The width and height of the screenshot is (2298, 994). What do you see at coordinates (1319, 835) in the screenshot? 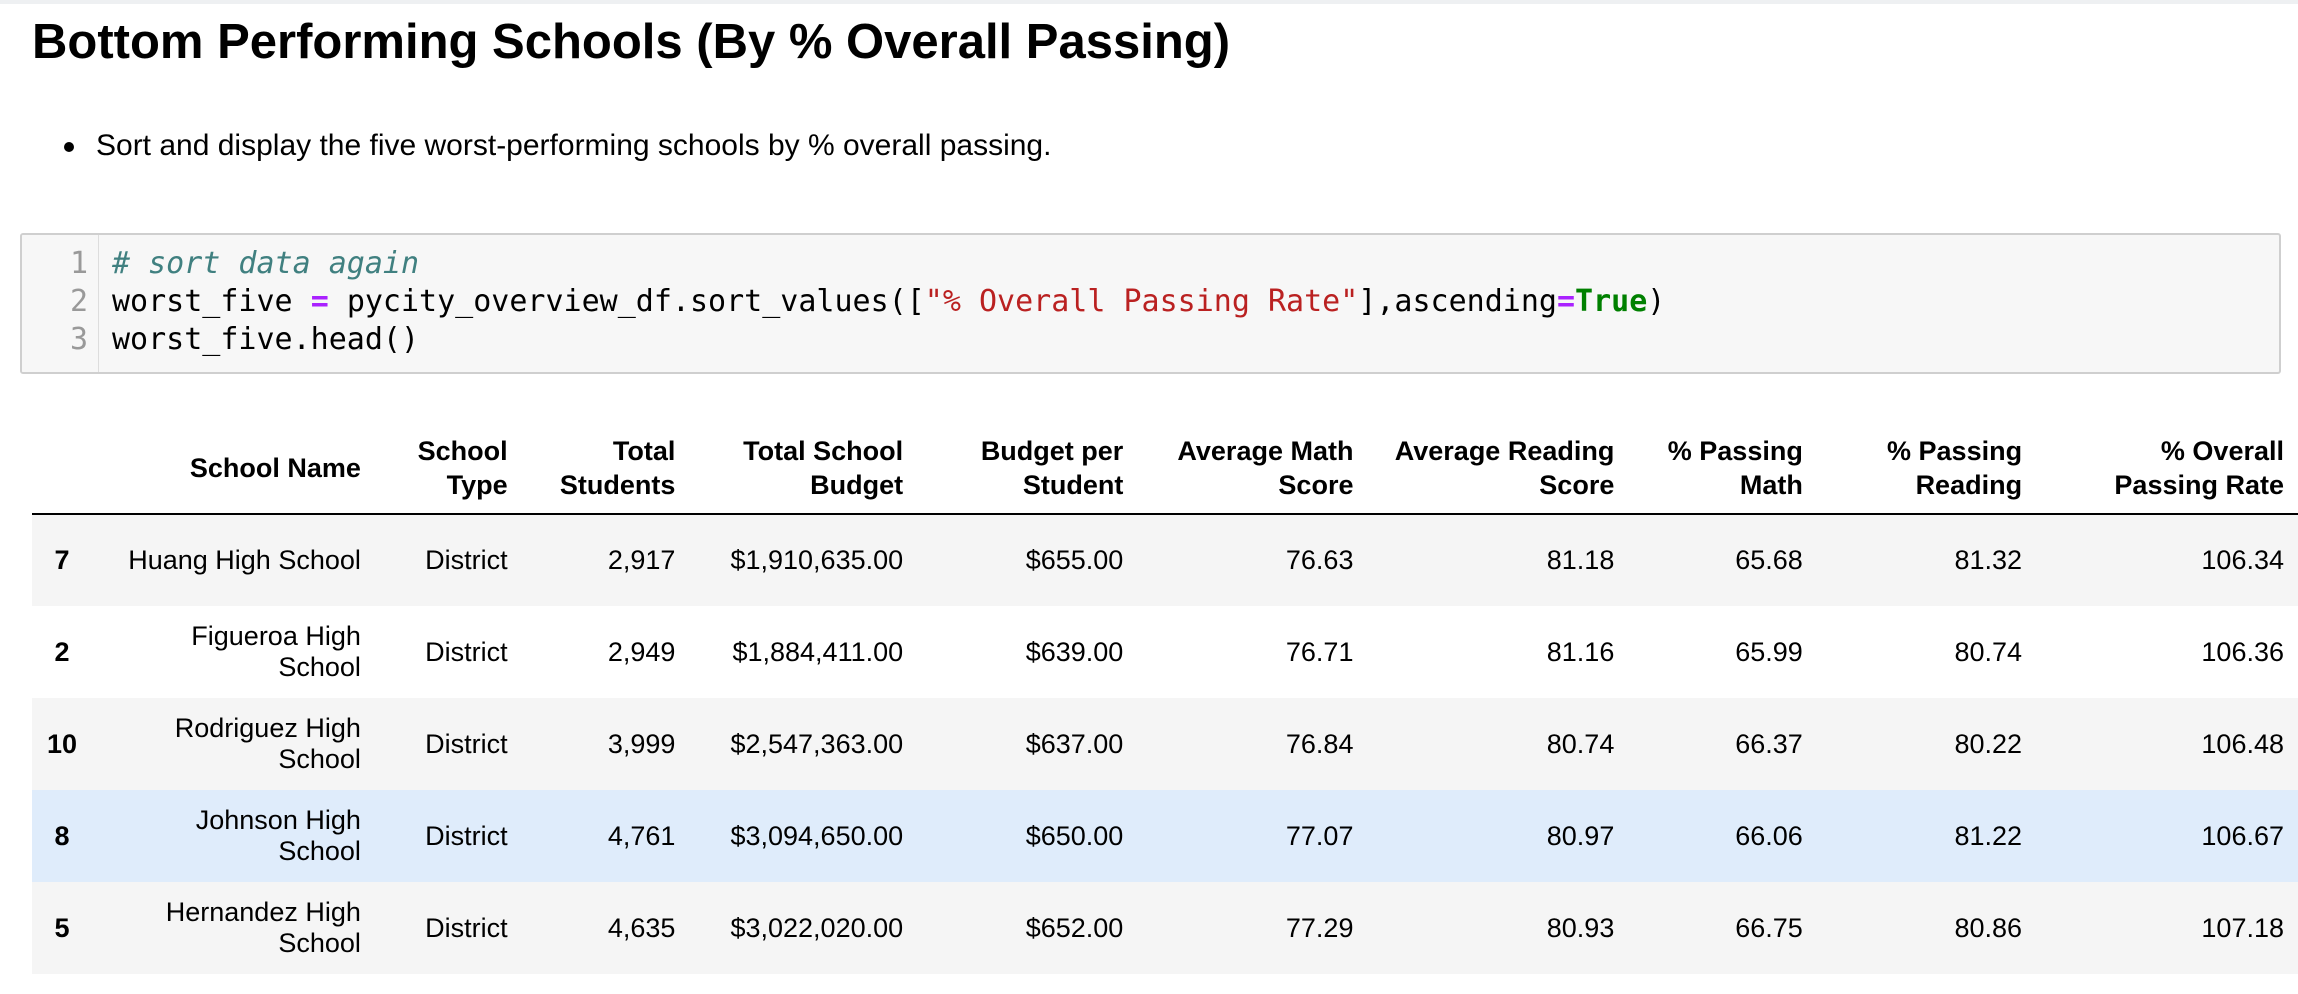
I see `table-cell: 77.07` at bounding box center [1319, 835].